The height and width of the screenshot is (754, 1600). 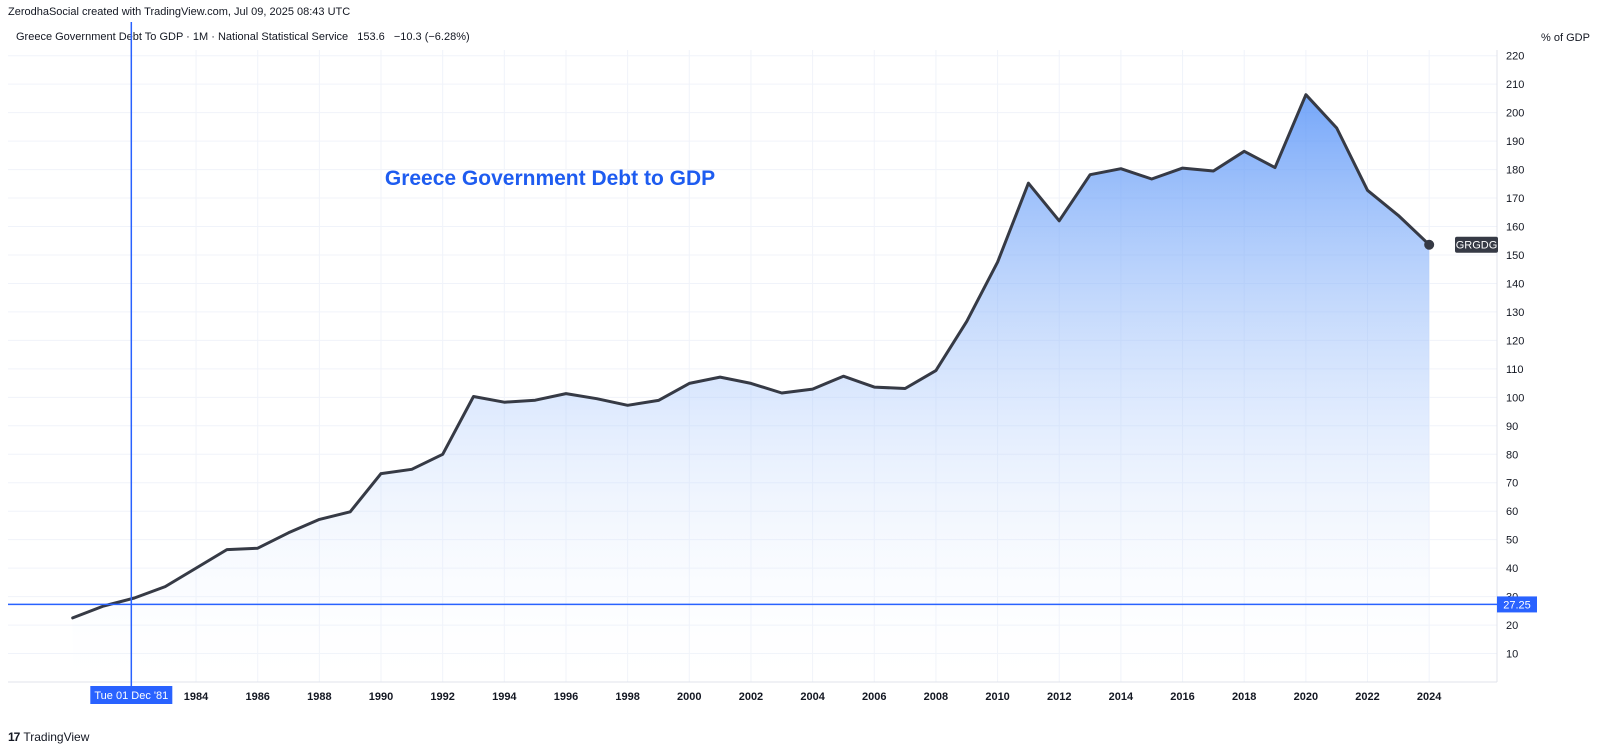 I want to click on x-tick-label: 1988, so click(x=319, y=697).